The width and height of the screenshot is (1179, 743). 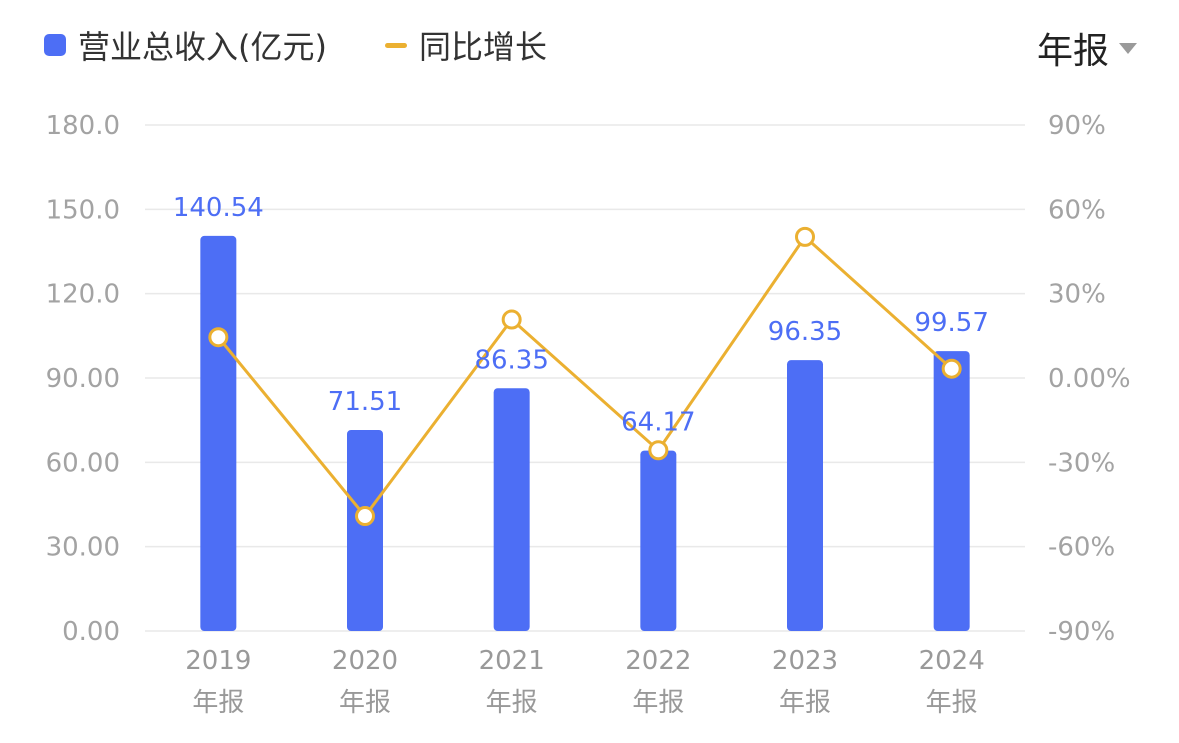 What do you see at coordinates (805, 332) in the screenshot?
I see `bar-value-label: 96.35` at bounding box center [805, 332].